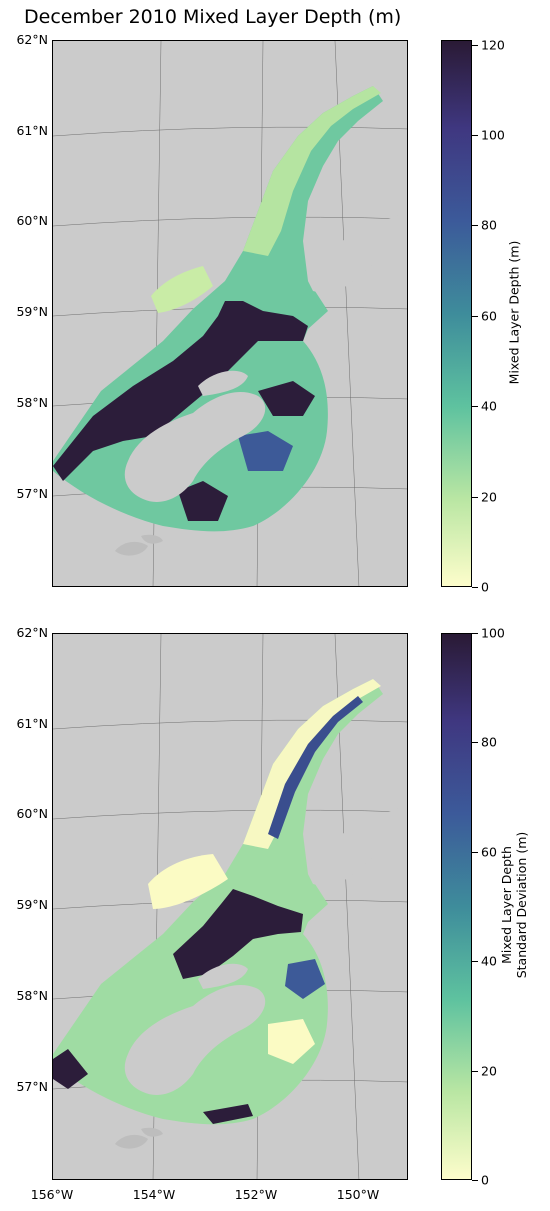 This screenshot has height=1211, width=550. I want to click on lon-label: 154°W, so click(154, 1194).